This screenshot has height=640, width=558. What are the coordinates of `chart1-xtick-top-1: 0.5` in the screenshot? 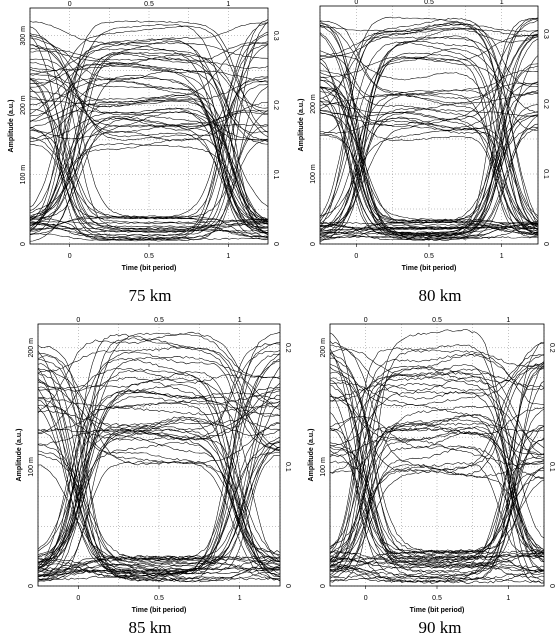 It's located at (429, 3).